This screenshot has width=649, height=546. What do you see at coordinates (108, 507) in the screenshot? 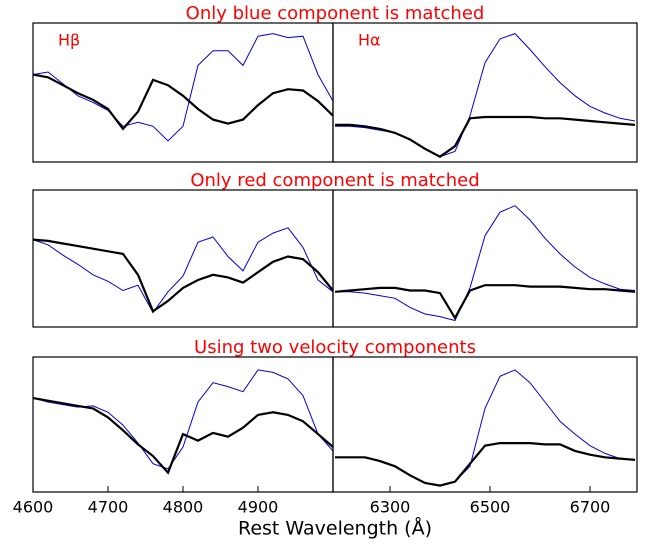
I see `x-tick-label: 4700` at bounding box center [108, 507].